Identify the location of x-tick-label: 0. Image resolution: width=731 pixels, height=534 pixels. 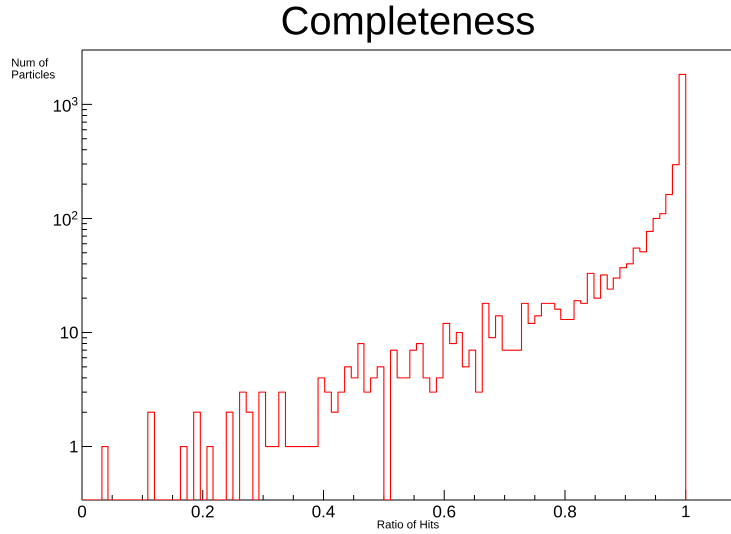
(82, 512).